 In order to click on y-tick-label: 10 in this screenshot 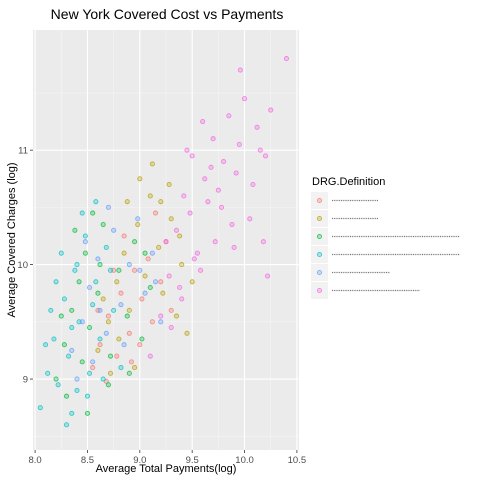, I will do `click(22, 265)`.